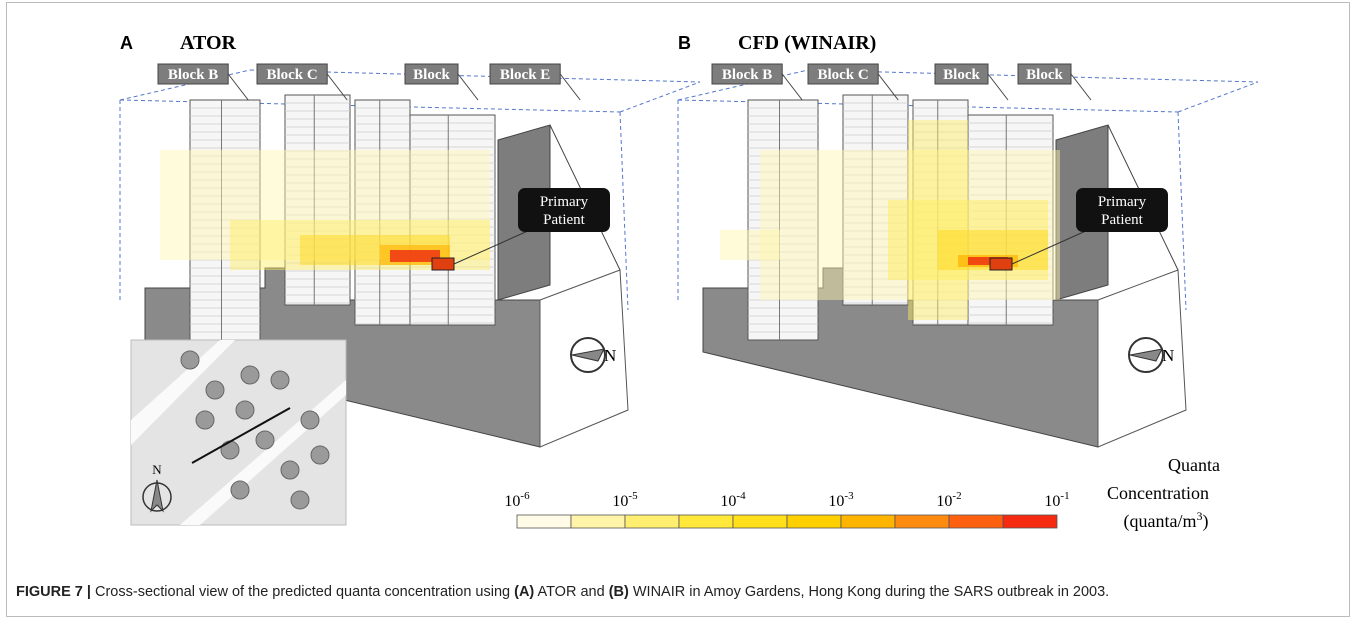 The image size is (1357, 623). I want to click on map-road, so click(183, 392).